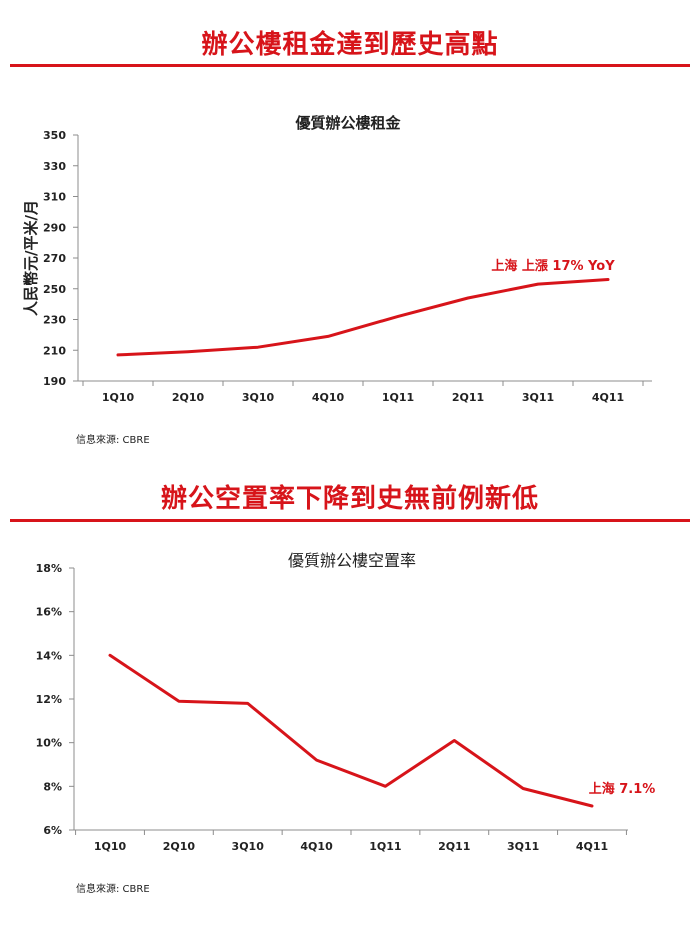  Describe the element at coordinates (350, 520) in the screenshot. I see `vacancy-headline-rule` at that location.